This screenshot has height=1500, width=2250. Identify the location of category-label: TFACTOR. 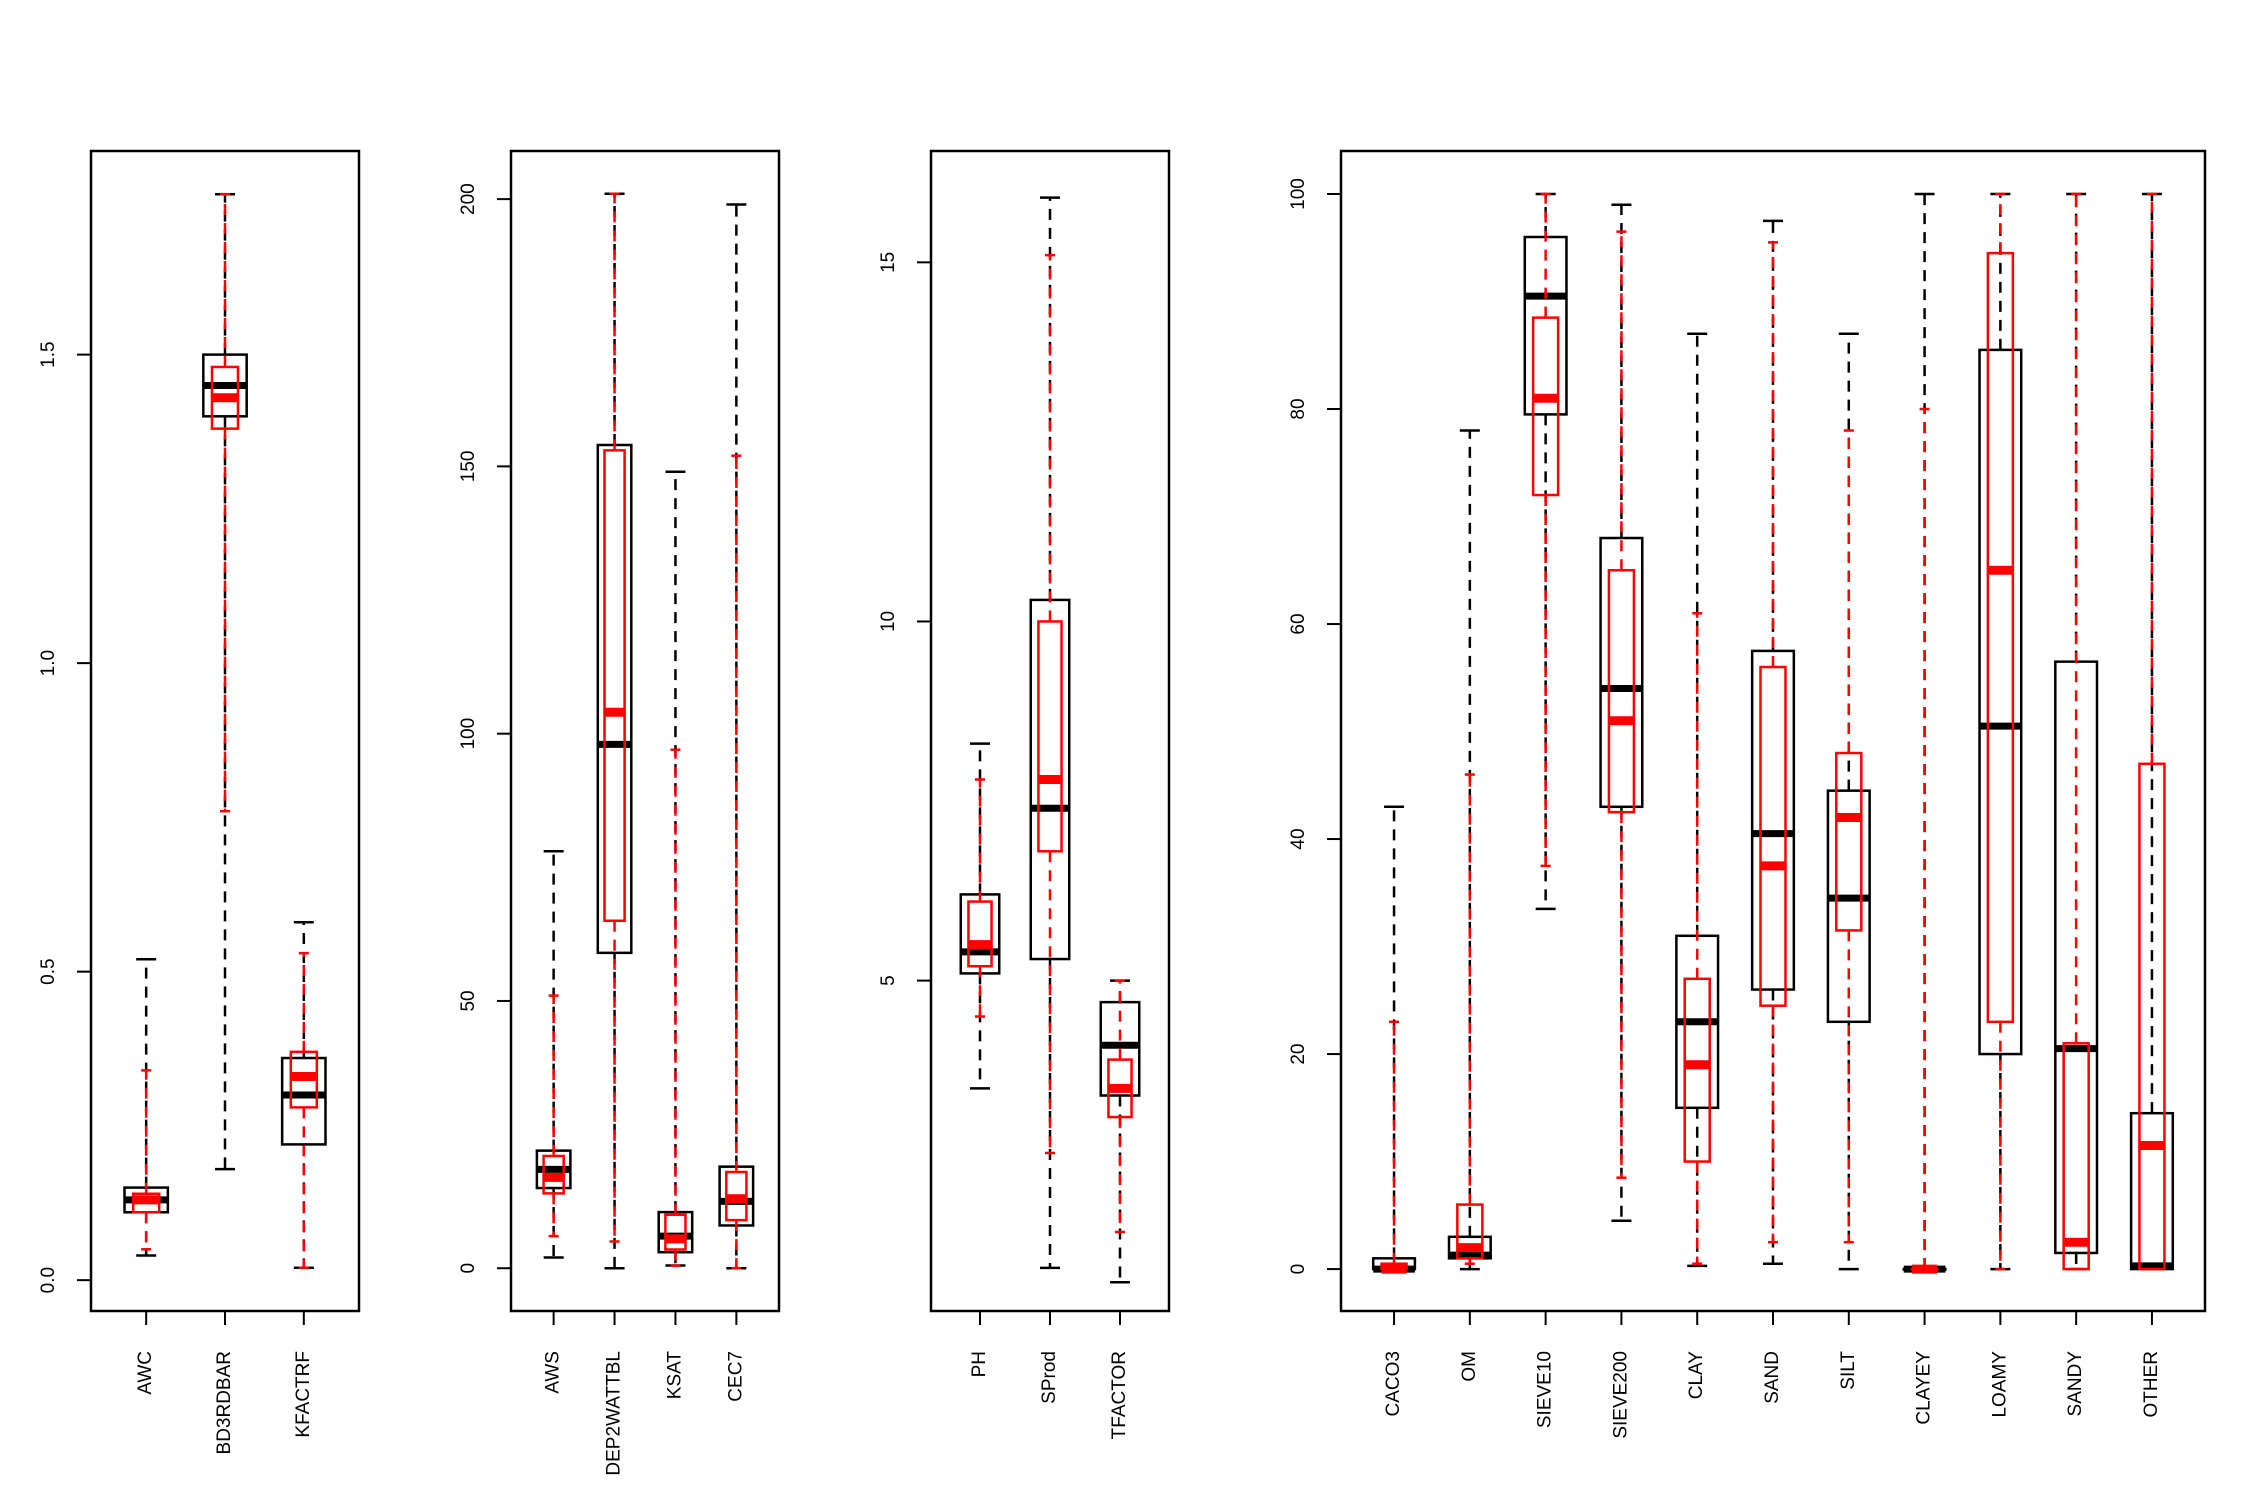
(1119, 1395).